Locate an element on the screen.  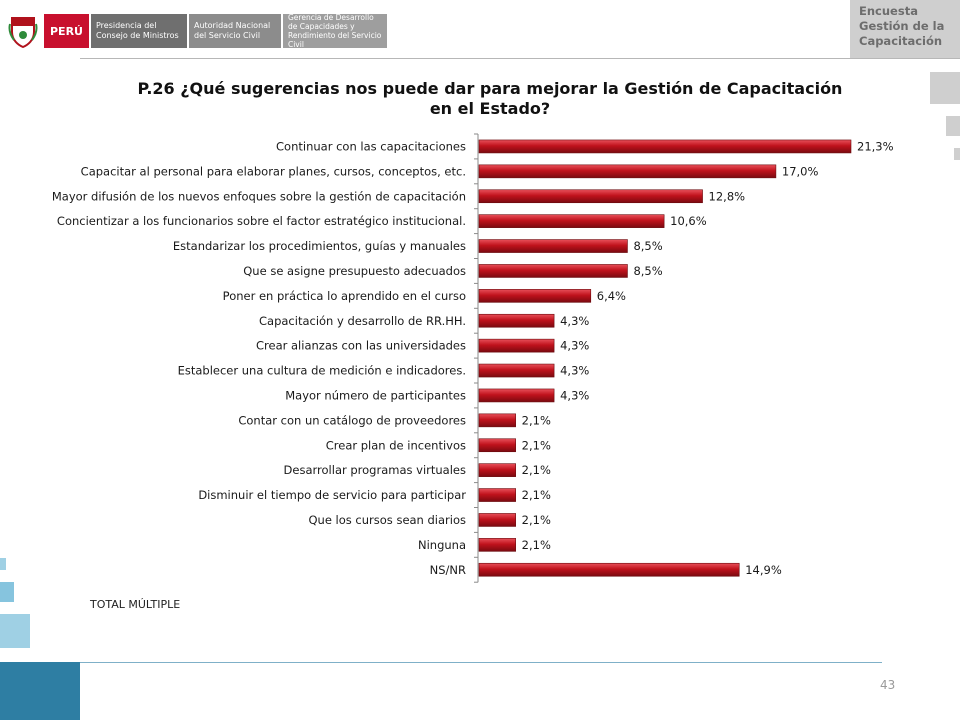
header-divider is located at coordinates (520, 58).